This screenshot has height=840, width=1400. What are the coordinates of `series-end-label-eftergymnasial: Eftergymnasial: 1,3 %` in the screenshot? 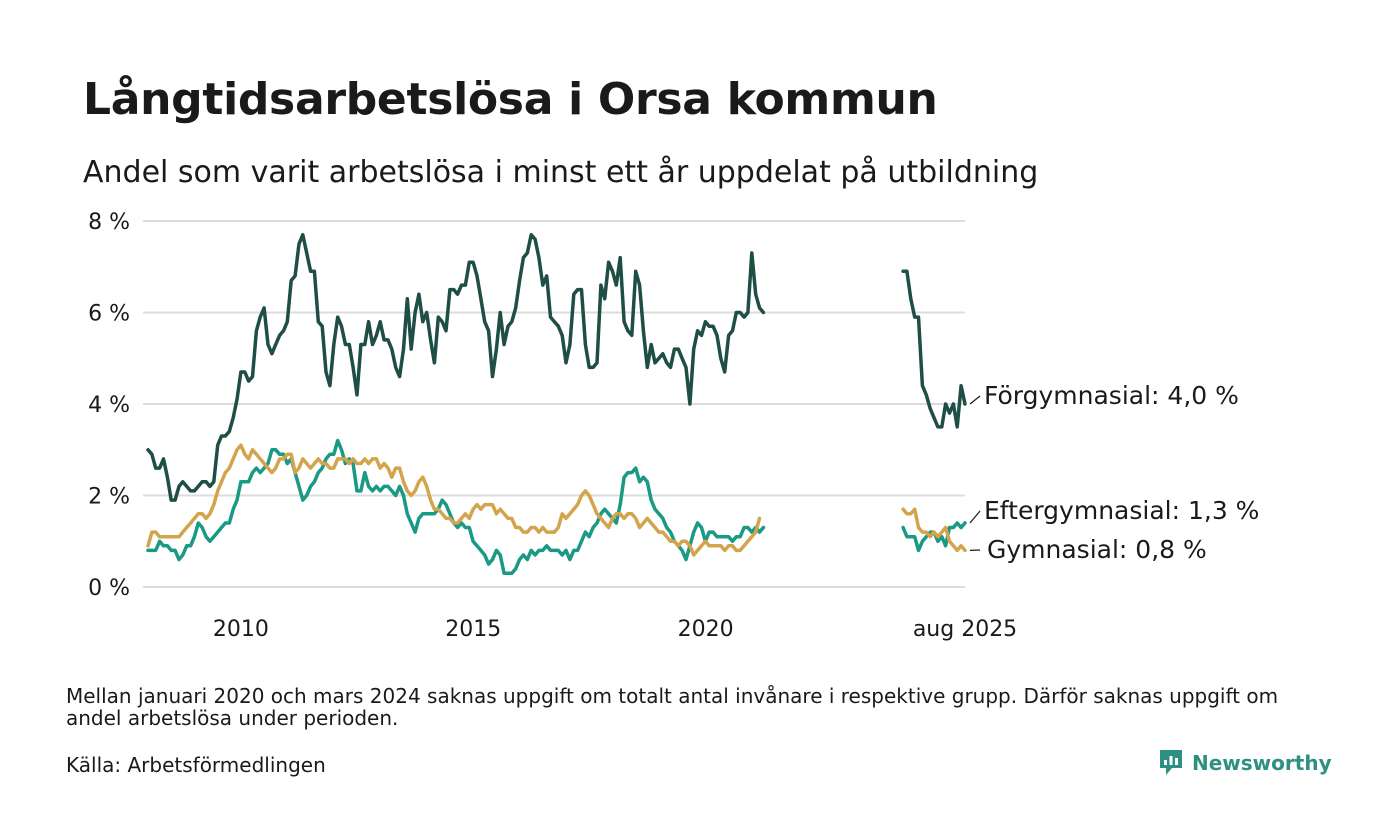 It's located at (1121, 510).